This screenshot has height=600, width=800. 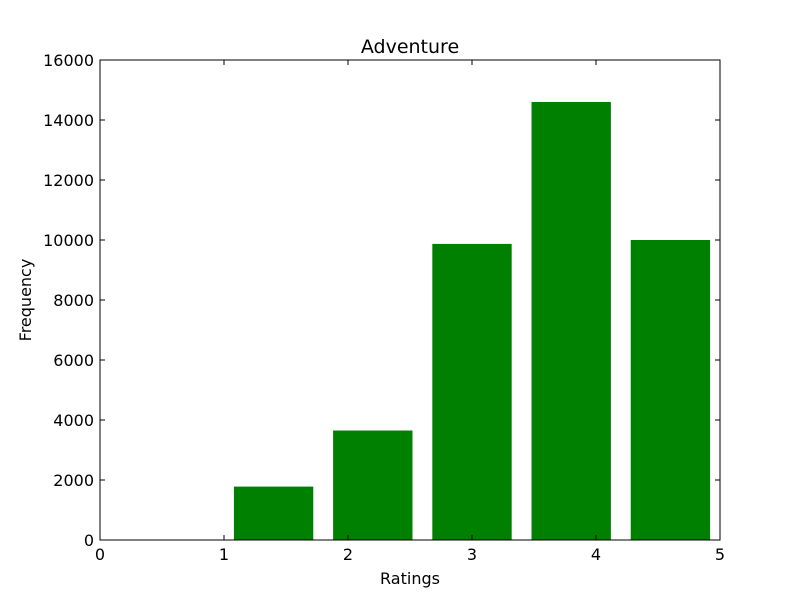 I want to click on y-tick-label: 4000, so click(x=73, y=420).